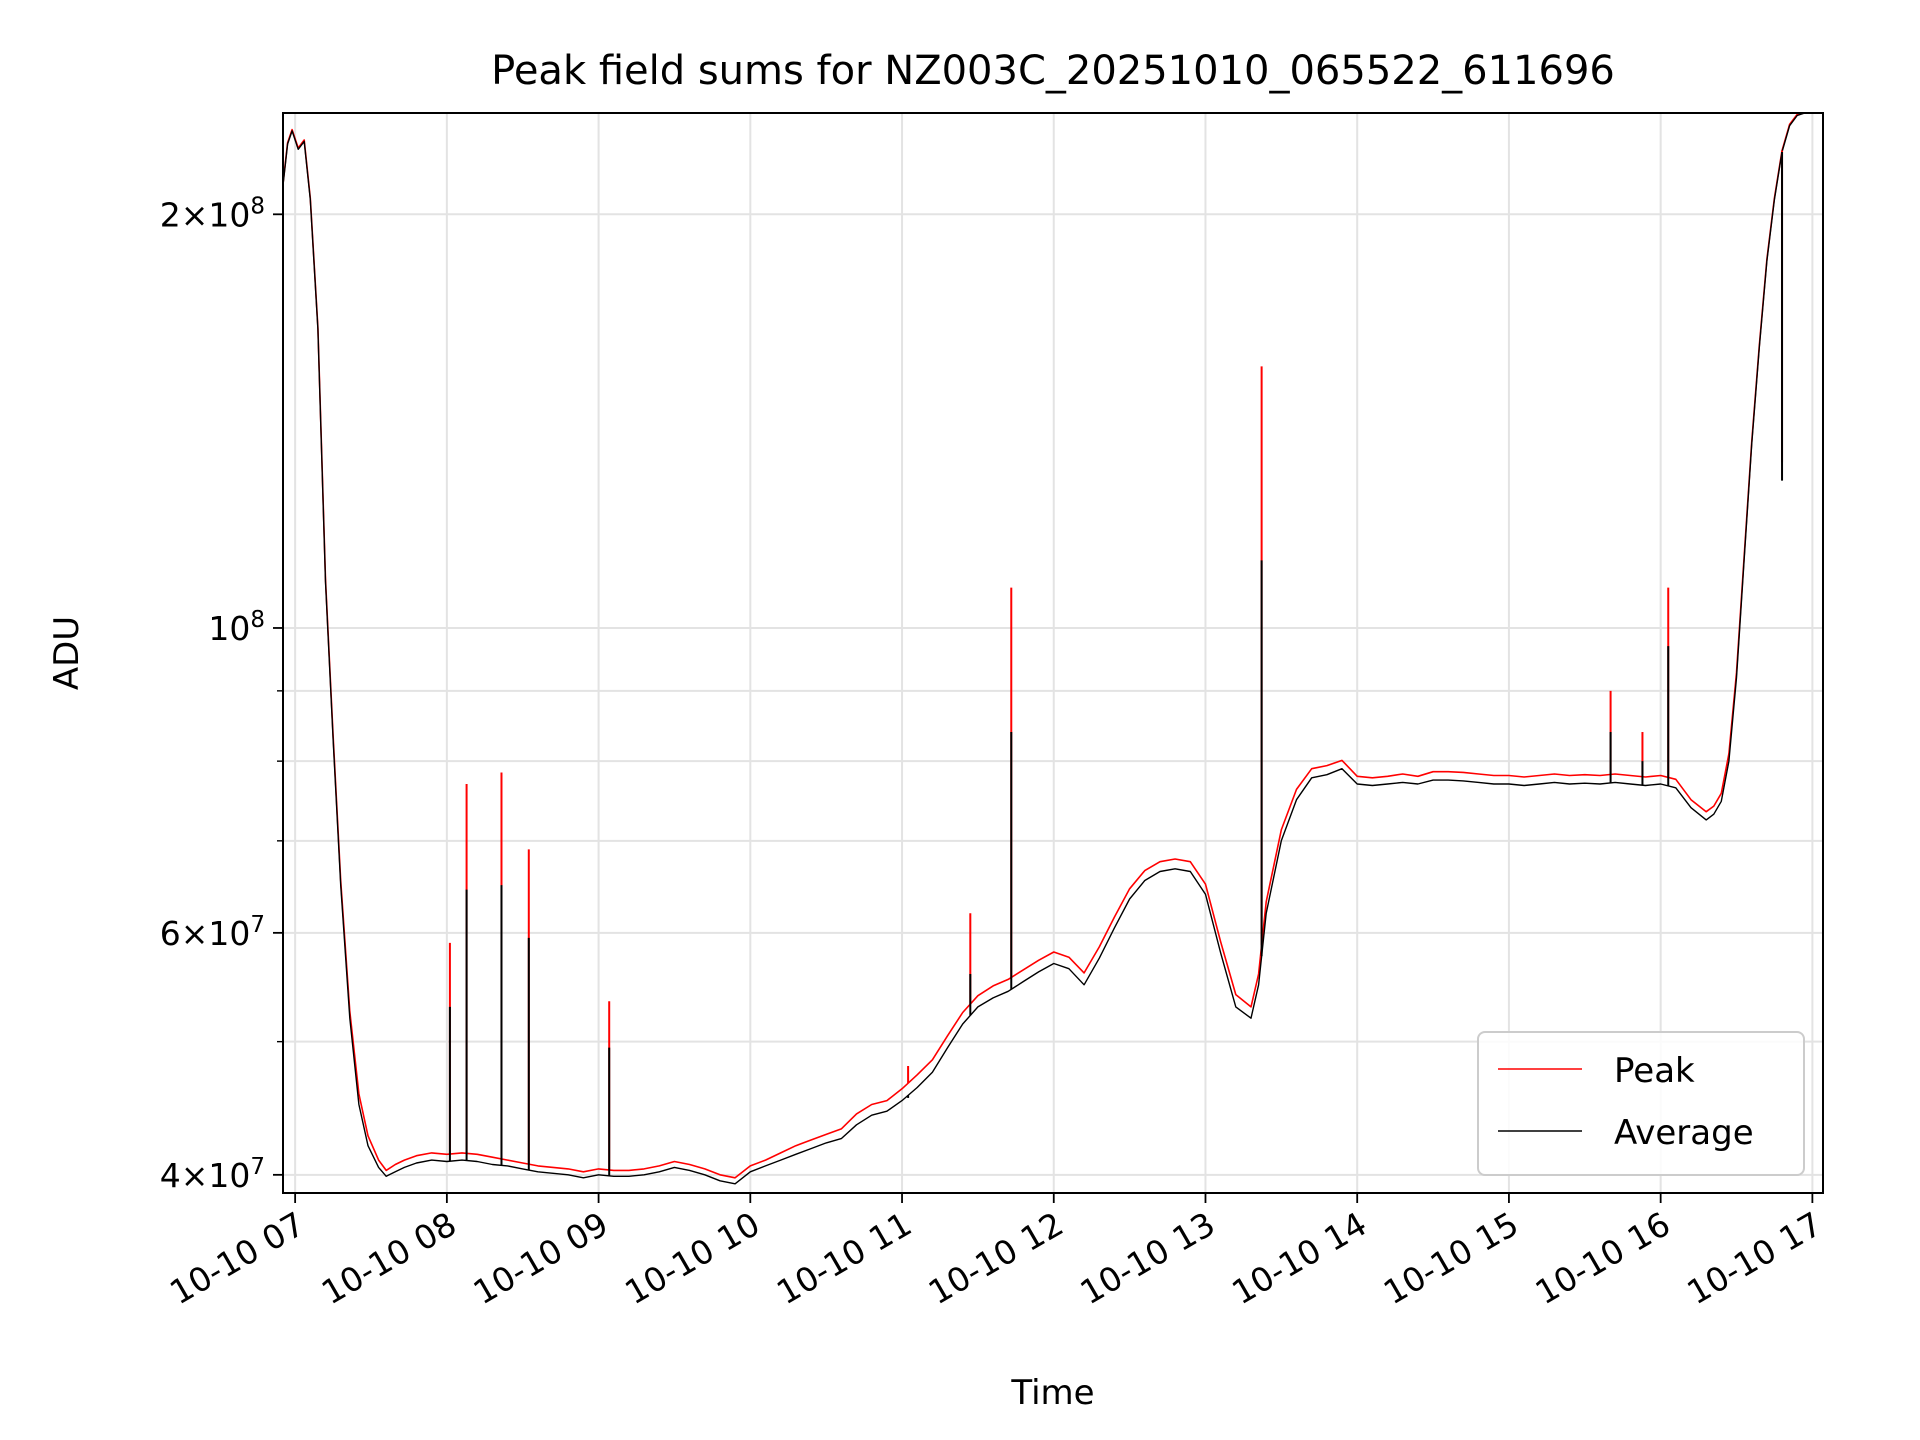 Image resolution: width=1920 pixels, height=1440 pixels. I want to click on y-tick-label-mantissa: 6, so click(170, 933).